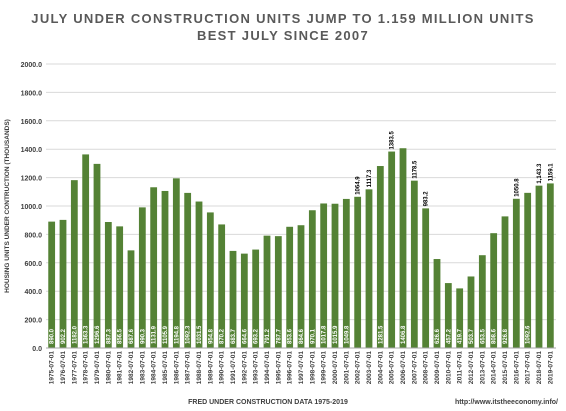  What do you see at coordinates (506, 402) in the screenshot?
I see `source-credit: http://www.itstheeconomy.info/` at bounding box center [506, 402].